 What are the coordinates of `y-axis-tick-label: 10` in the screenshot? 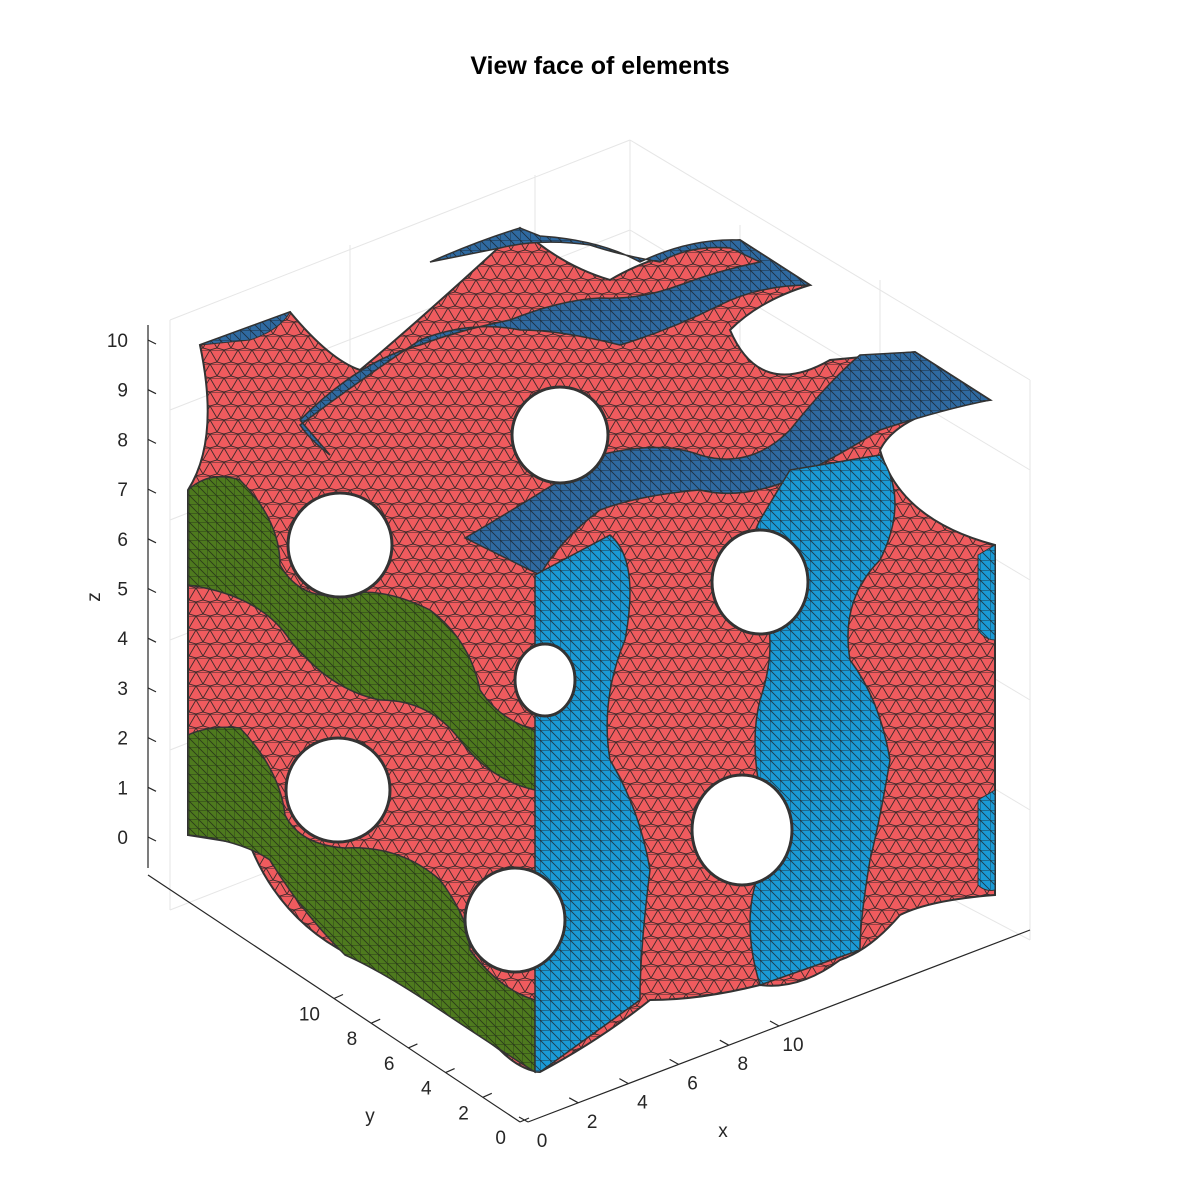 It's located at (309, 1015).